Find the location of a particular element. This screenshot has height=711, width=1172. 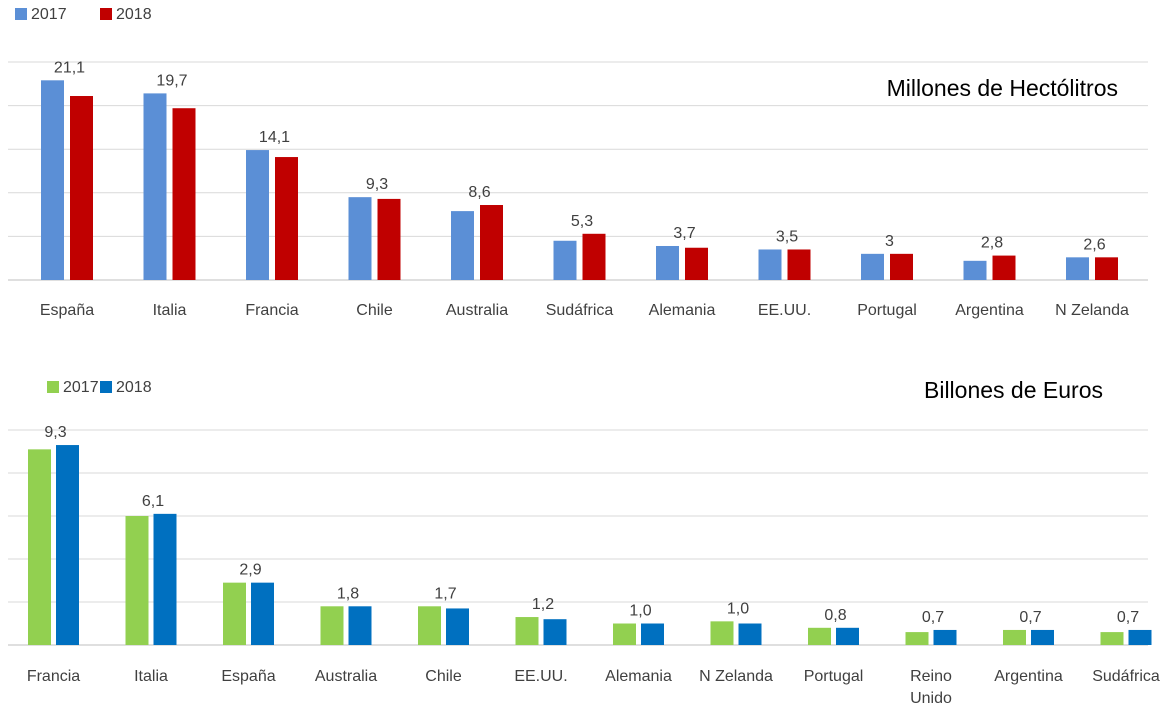

data-label: 14,1 is located at coordinates (274, 137).